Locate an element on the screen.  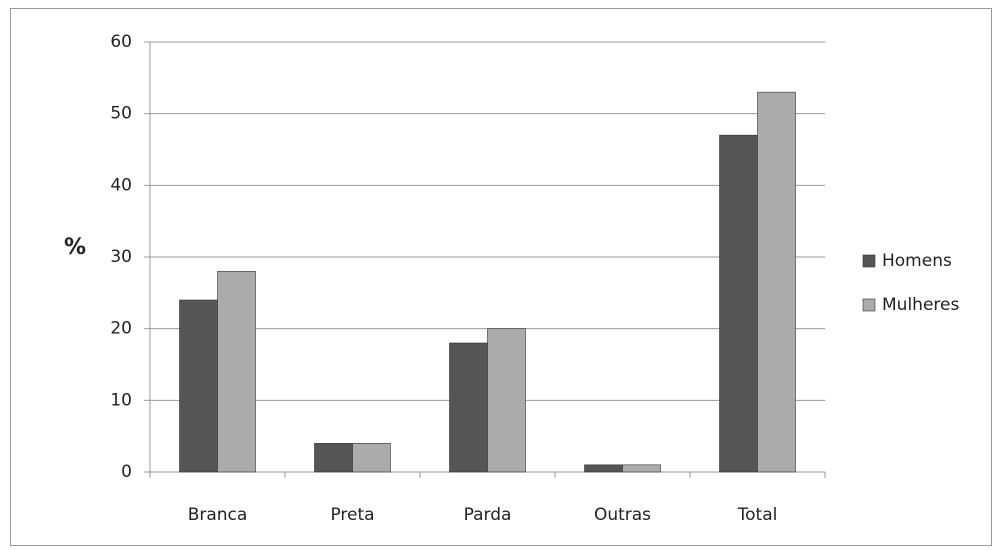
legend-label: Homens is located at coordinates (917, 261).